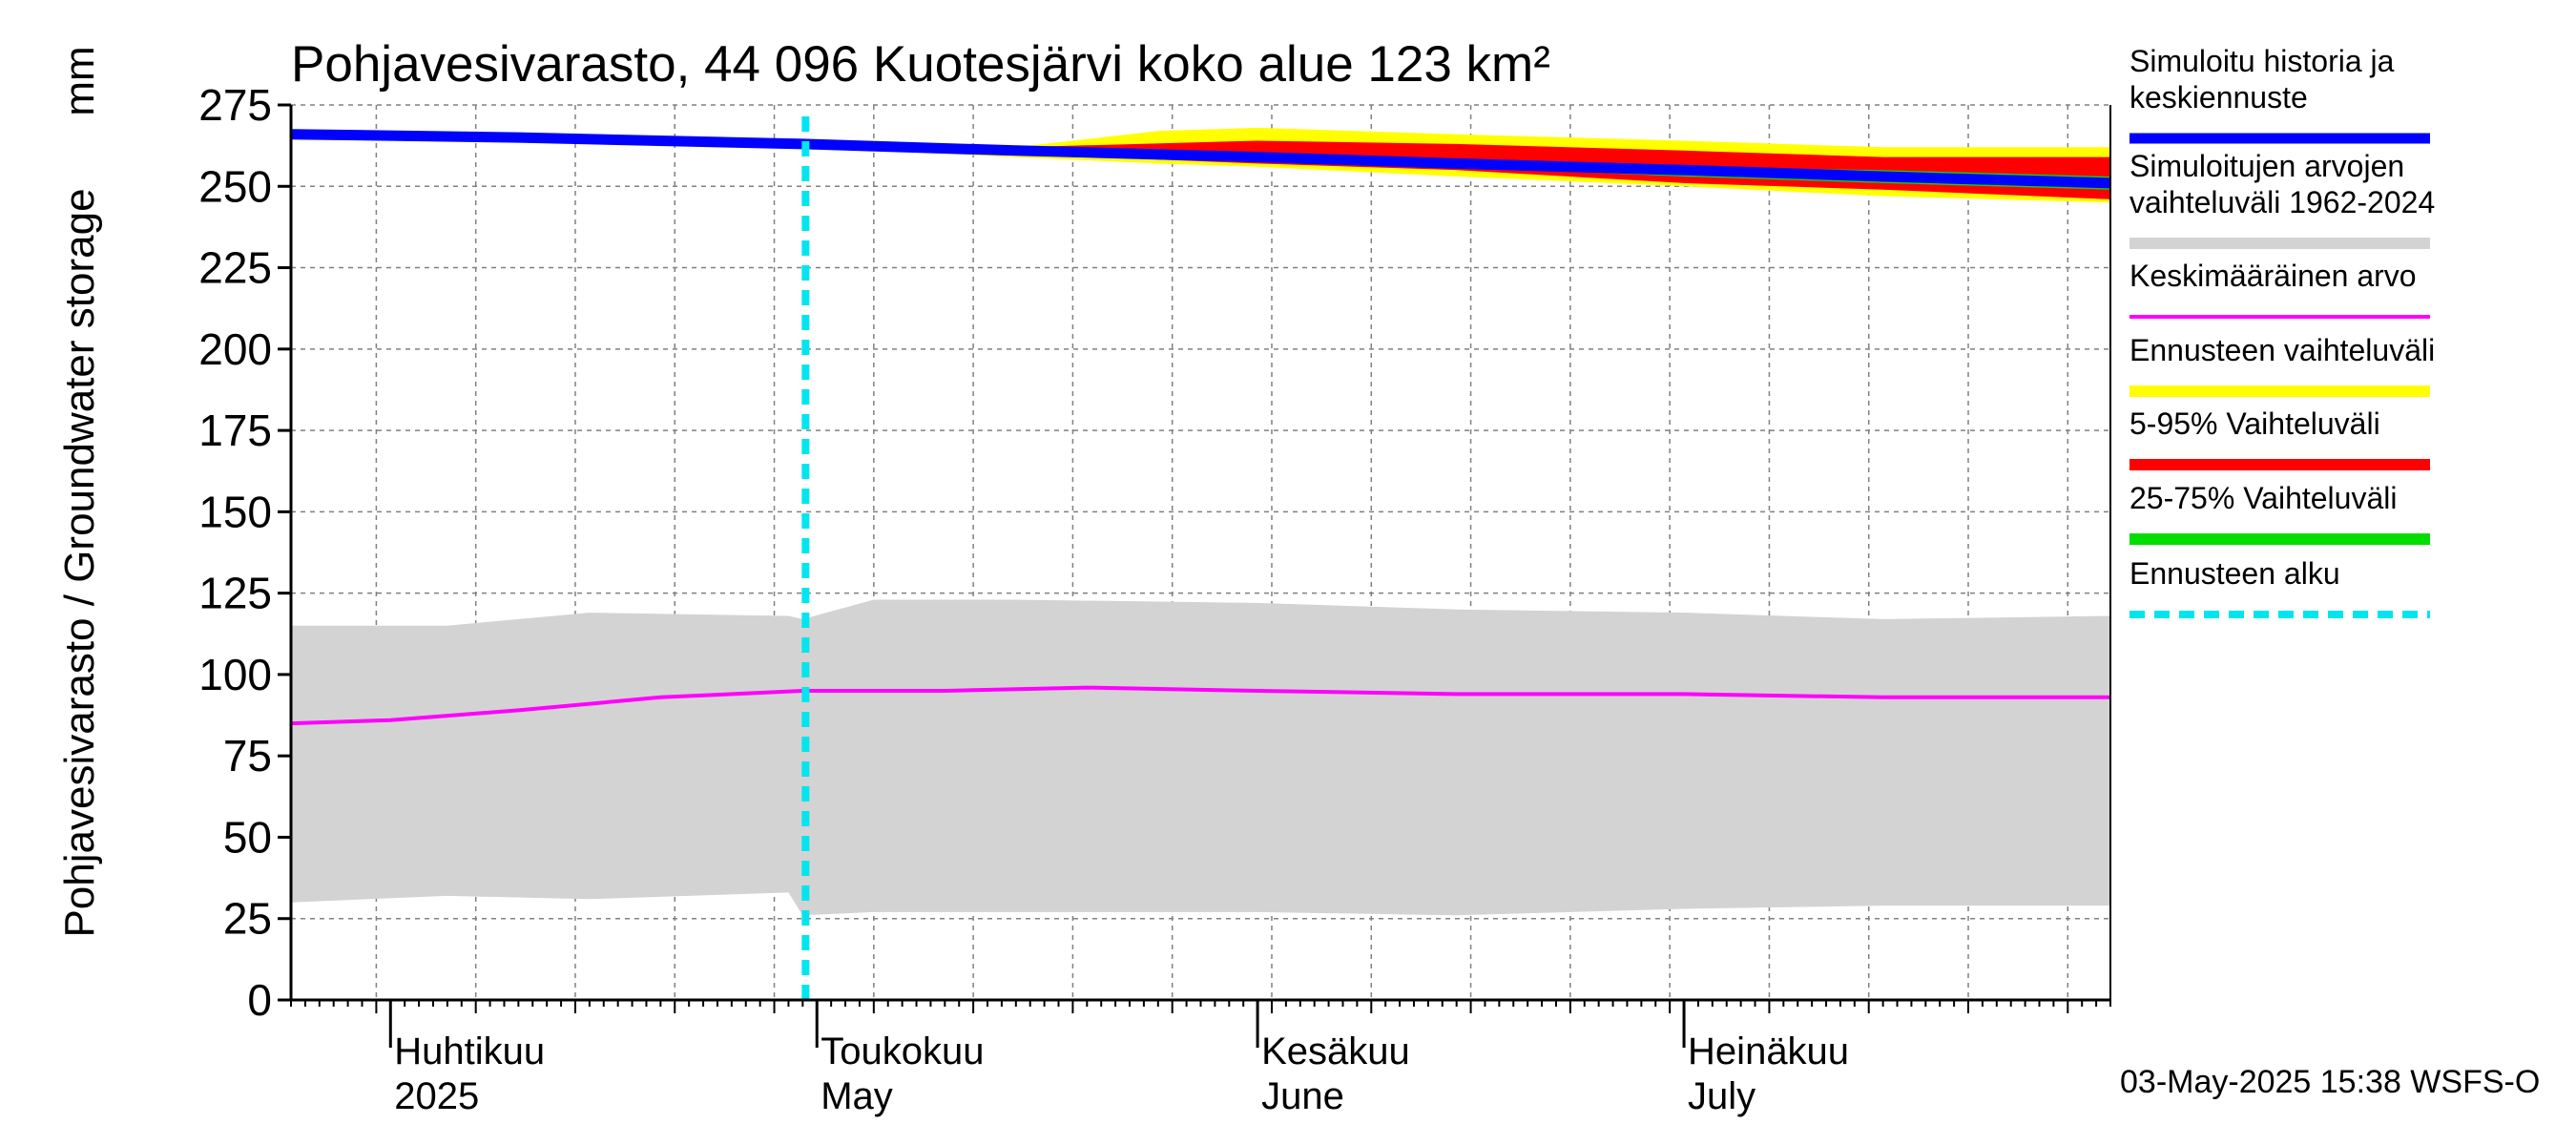 The width and height of the screenshot is (2576, 1145). What do you see at coordinates (235, 431) in the screenshot?
I see `y-tick-label: 175` at bounding box center [235, 431].